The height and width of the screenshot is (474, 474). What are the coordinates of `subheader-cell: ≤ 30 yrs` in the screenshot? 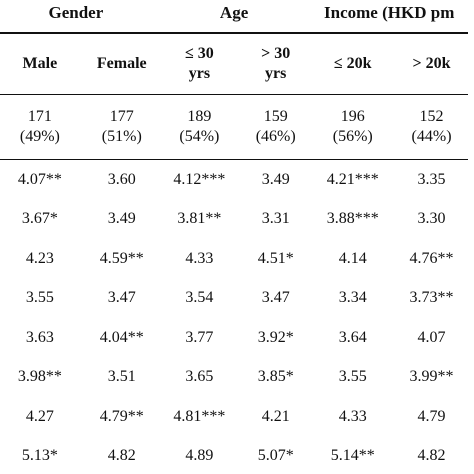 It's located at (199, 64).